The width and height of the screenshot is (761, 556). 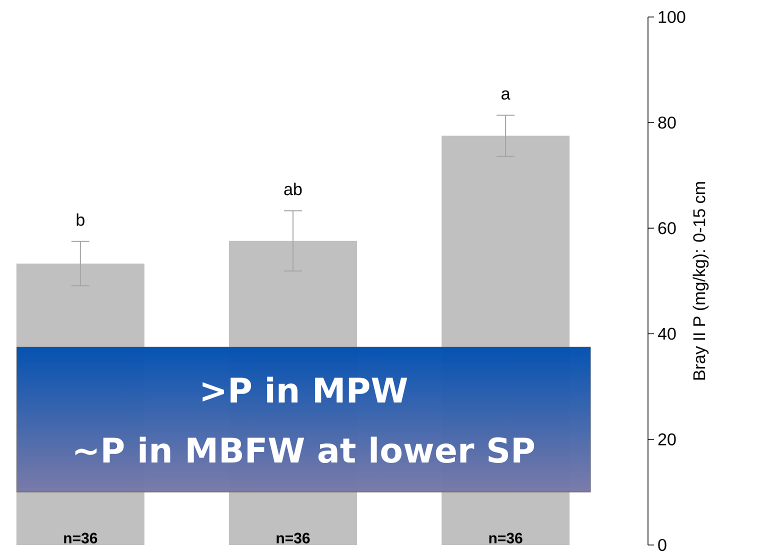 I want to click on data-label: ab, so click(x=293, y=189).